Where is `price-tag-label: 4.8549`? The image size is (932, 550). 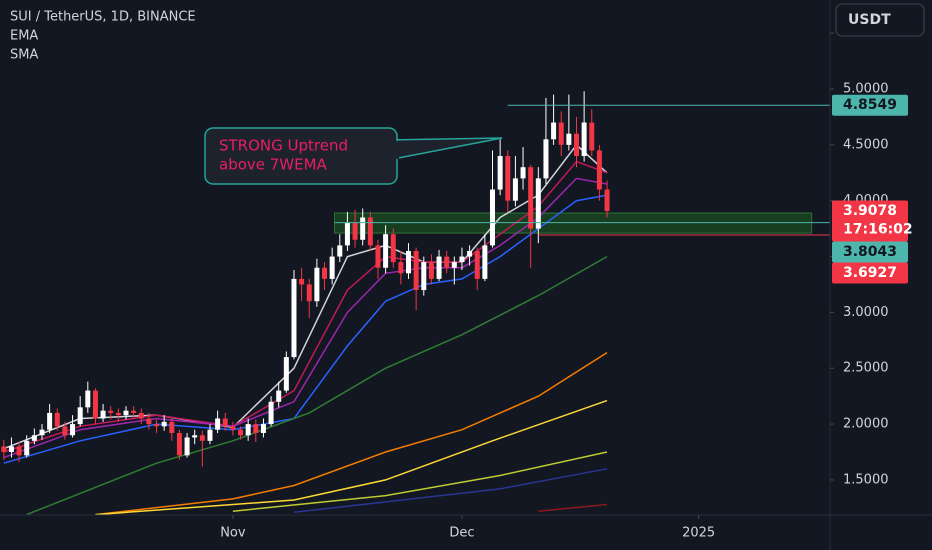 price-tag-label: 4.8549 is located at coordinates (870, 105).